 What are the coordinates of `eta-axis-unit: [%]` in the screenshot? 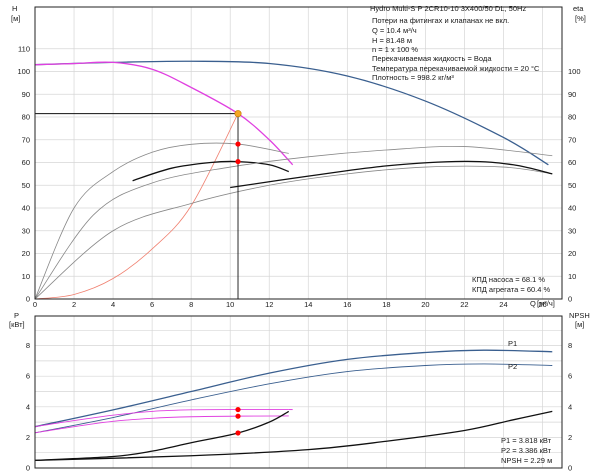 It's located at (580, 18).